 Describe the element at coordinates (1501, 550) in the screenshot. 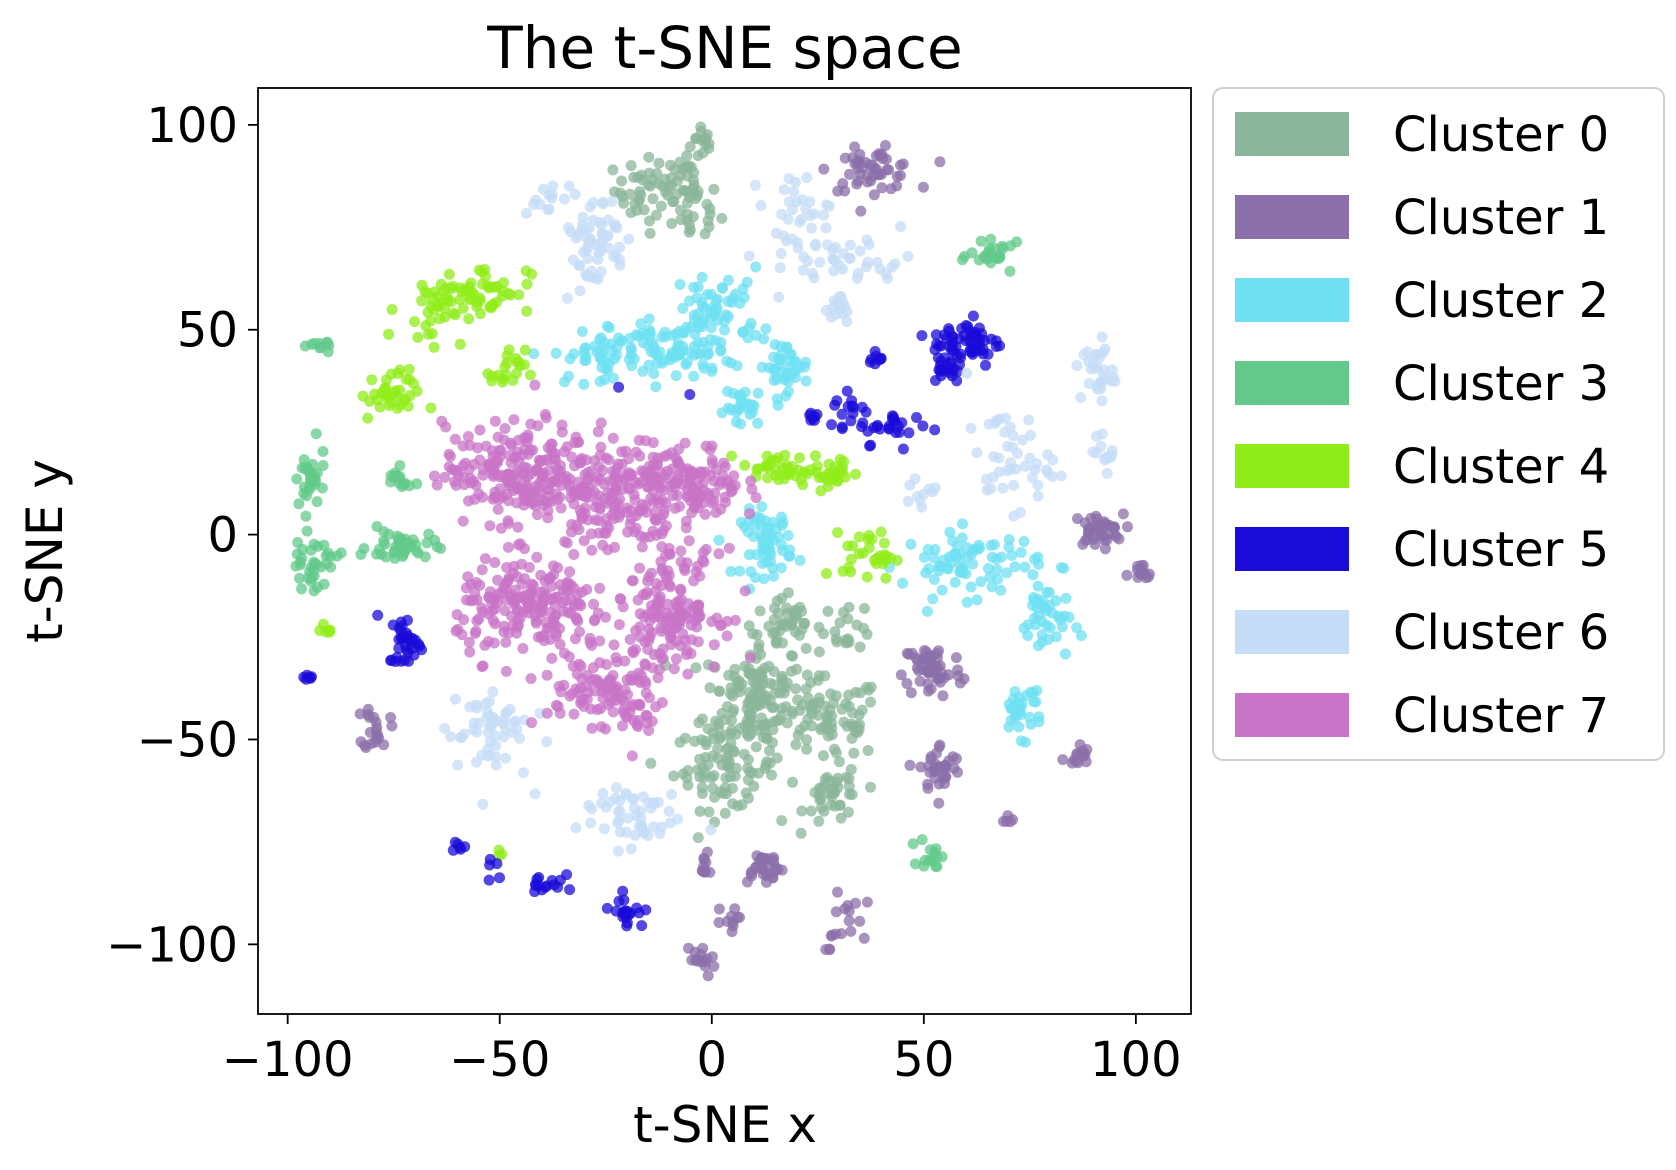

I see `legend-label: Cluster 5` at that location.